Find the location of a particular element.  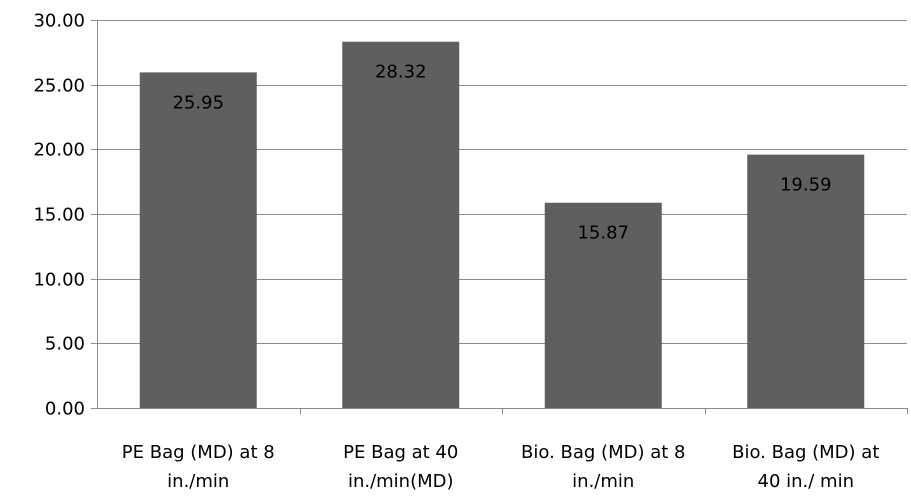

x-category-label-line: Bio. Bag (MD) at is located at coordinates (805, 452).